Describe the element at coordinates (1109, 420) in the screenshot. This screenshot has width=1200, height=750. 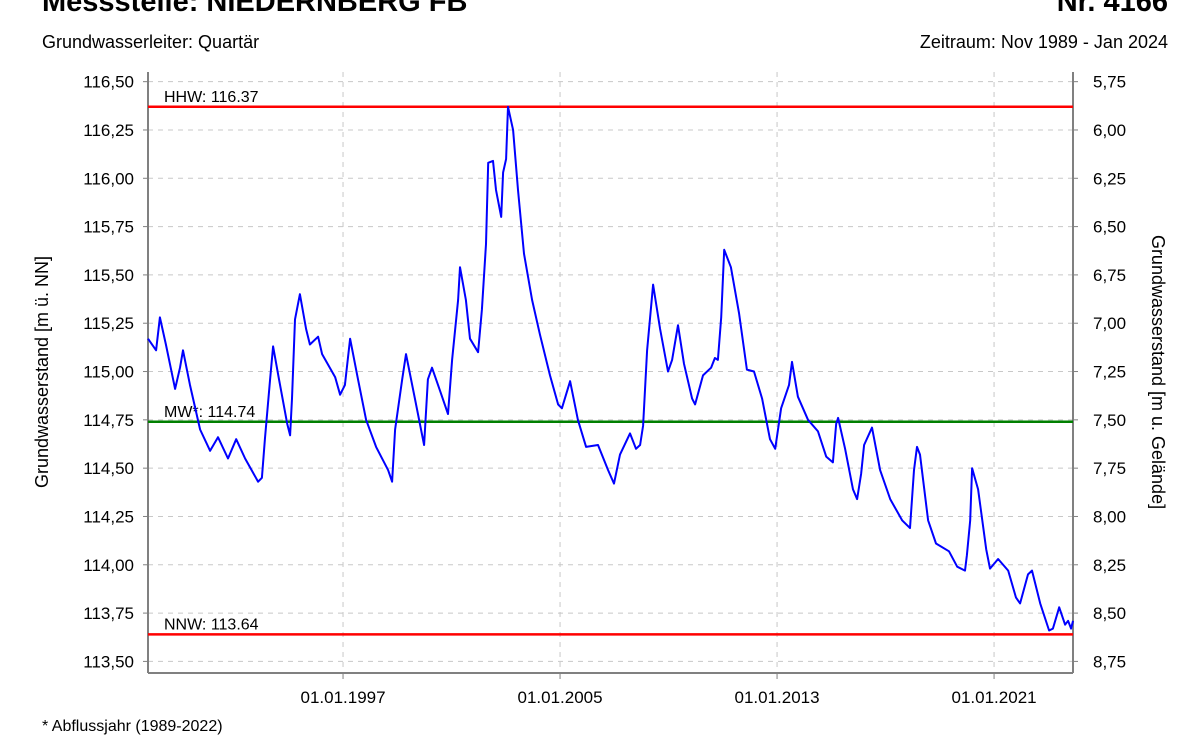
I see `y-right-tick-label: 7,50` at that location.